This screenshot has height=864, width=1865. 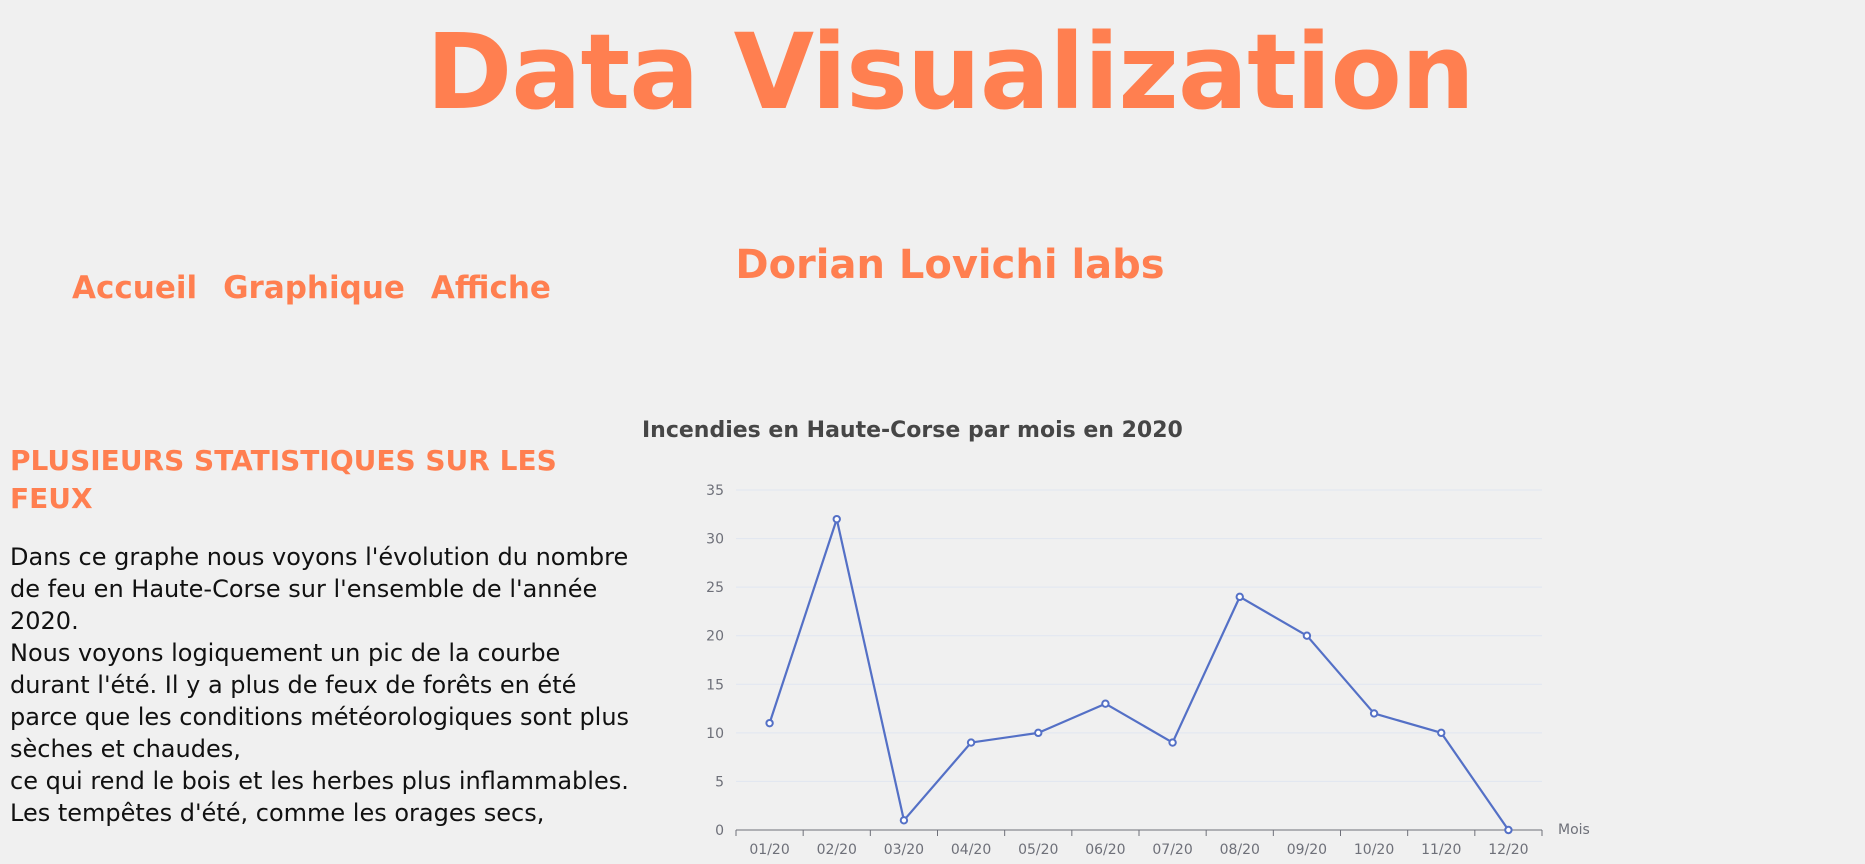 What do you see at coordinates (719, 831) in the screenshot?
I see `y-tick-label: 0` at bounding box center [719, 831].